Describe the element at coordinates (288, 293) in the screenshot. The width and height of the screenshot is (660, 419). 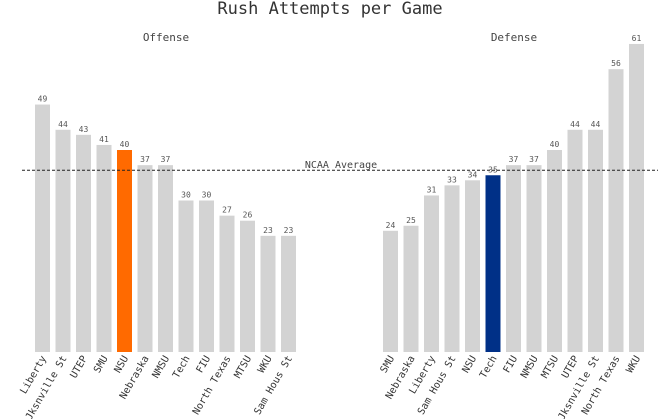
I see `offense-sam-hous-st-bar` at that location.